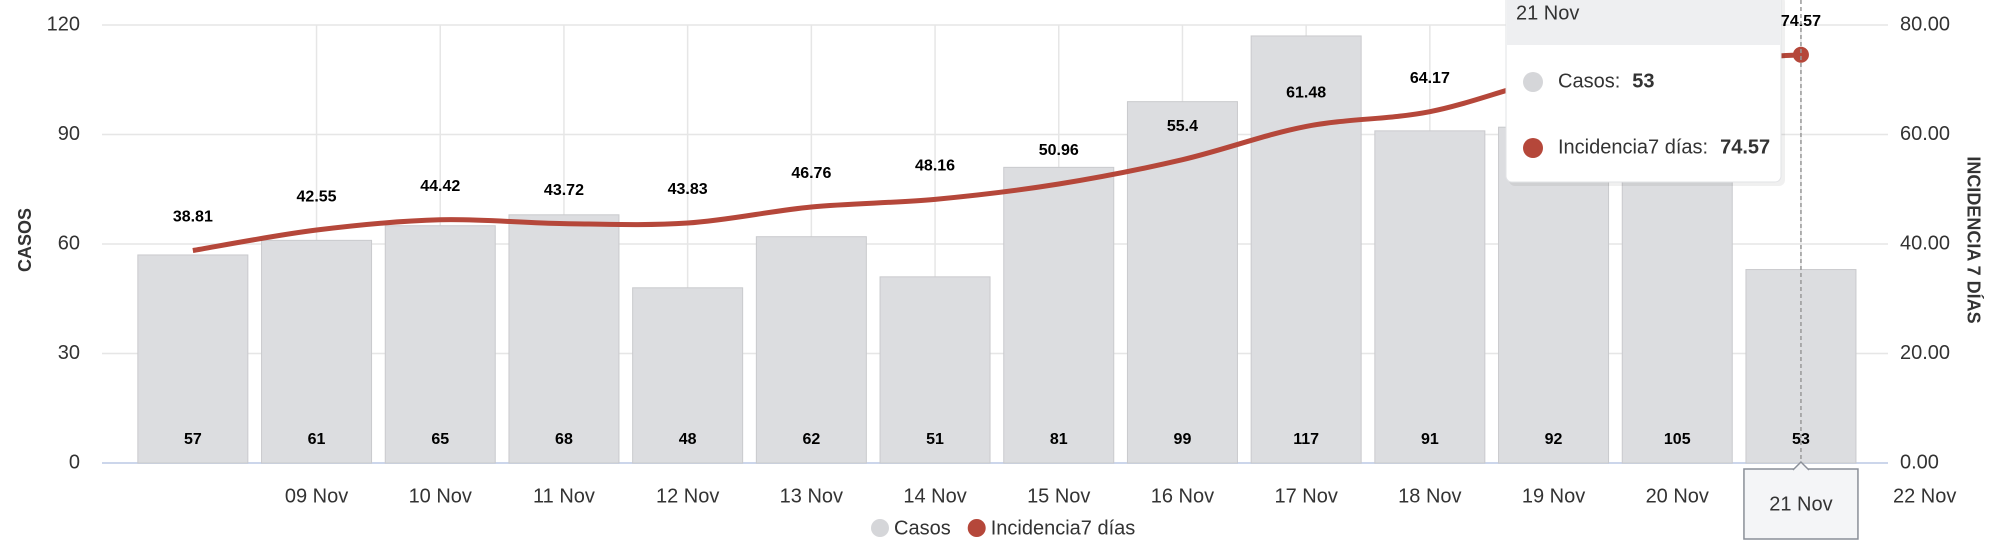 The image size is (2000, 557). Describe the element at coordinates (1183, 439) in the screenshot. I see `bar-value-label: 99` at that location.